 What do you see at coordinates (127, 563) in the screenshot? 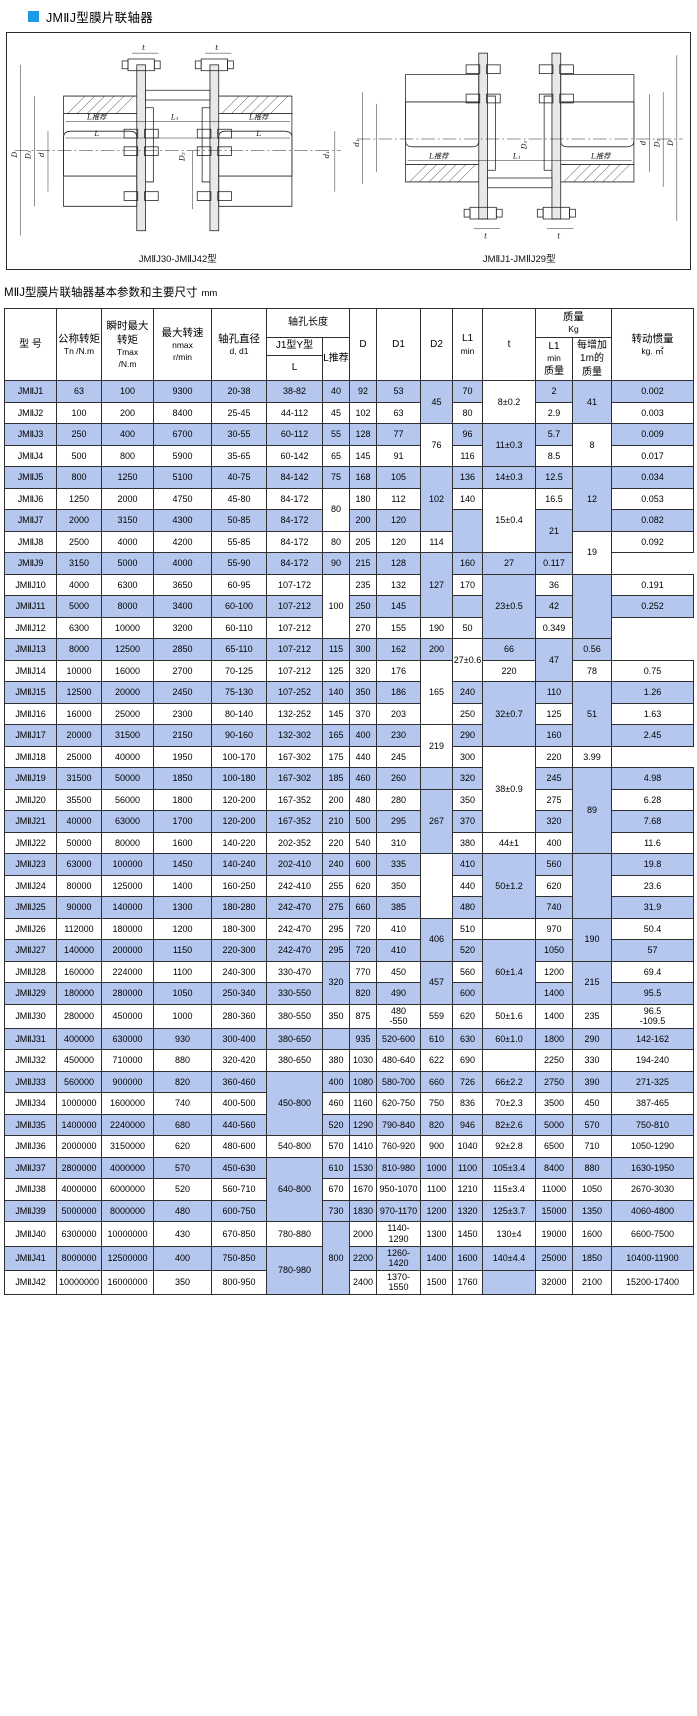
I see `cell-max-torque: 5000` at bounding box center [127, 563].